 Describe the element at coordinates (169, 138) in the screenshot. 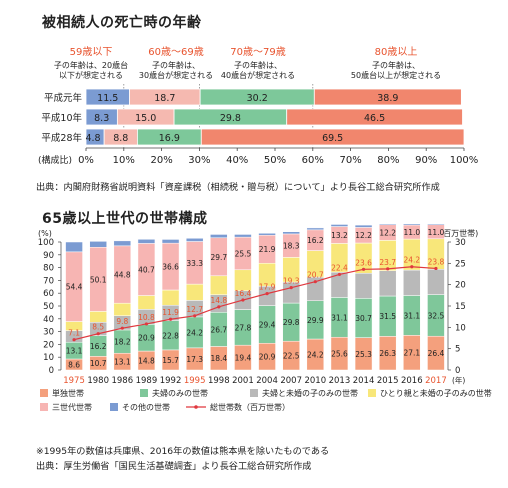

I see `data-label: 16.9` at that location.